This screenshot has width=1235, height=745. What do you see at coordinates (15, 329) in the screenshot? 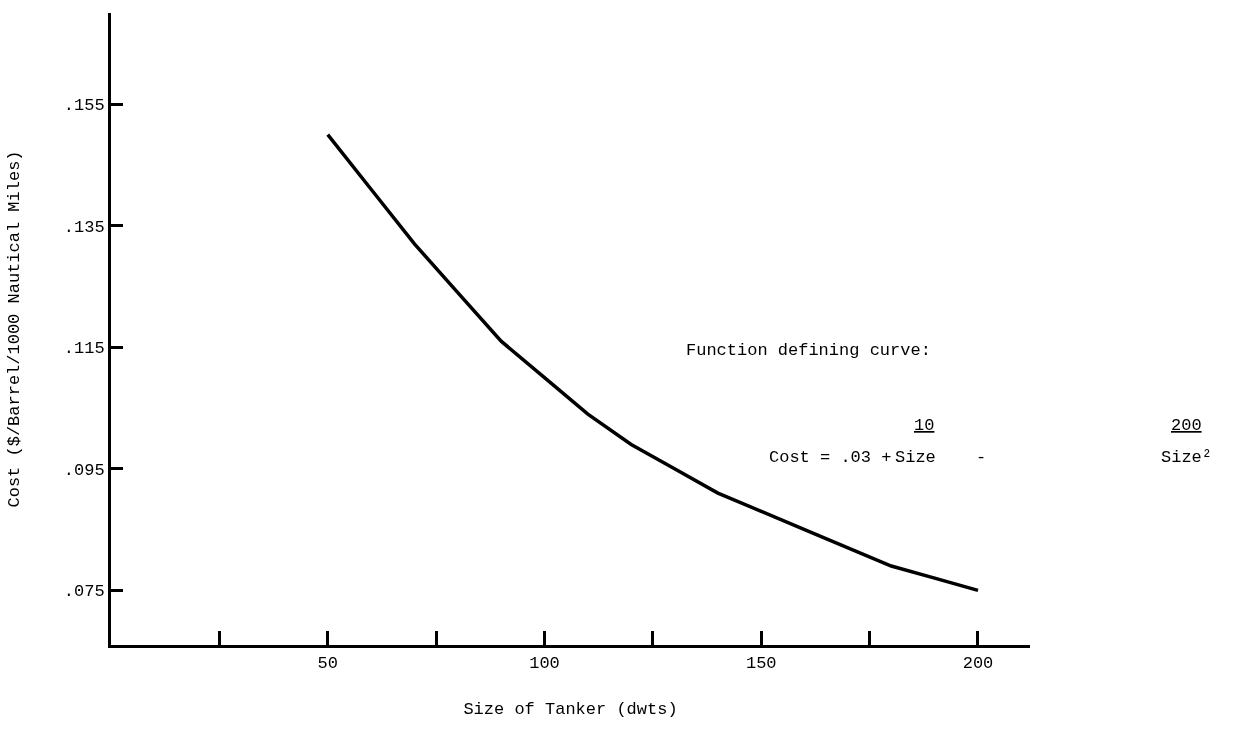
I see `y-axis-title: Cost ($/Barrel/1000 Nautical Miles)` at bounding box center [15, 329].